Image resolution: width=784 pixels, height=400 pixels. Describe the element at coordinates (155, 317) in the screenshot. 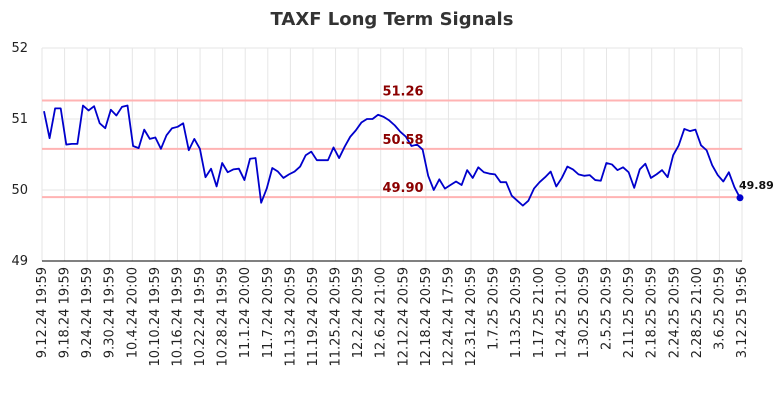

I see `x-tick-label: 10.10.24 19:59` at that location.